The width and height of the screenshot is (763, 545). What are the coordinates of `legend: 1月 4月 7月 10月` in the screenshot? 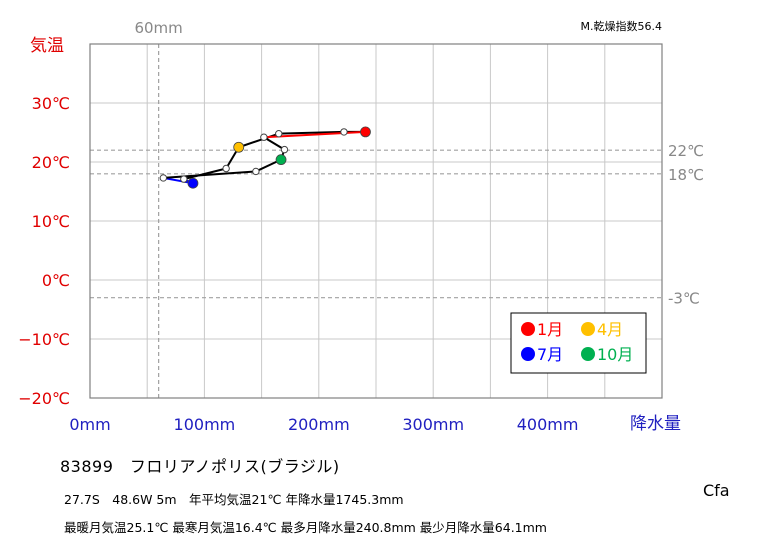 It's located at (578, 343).